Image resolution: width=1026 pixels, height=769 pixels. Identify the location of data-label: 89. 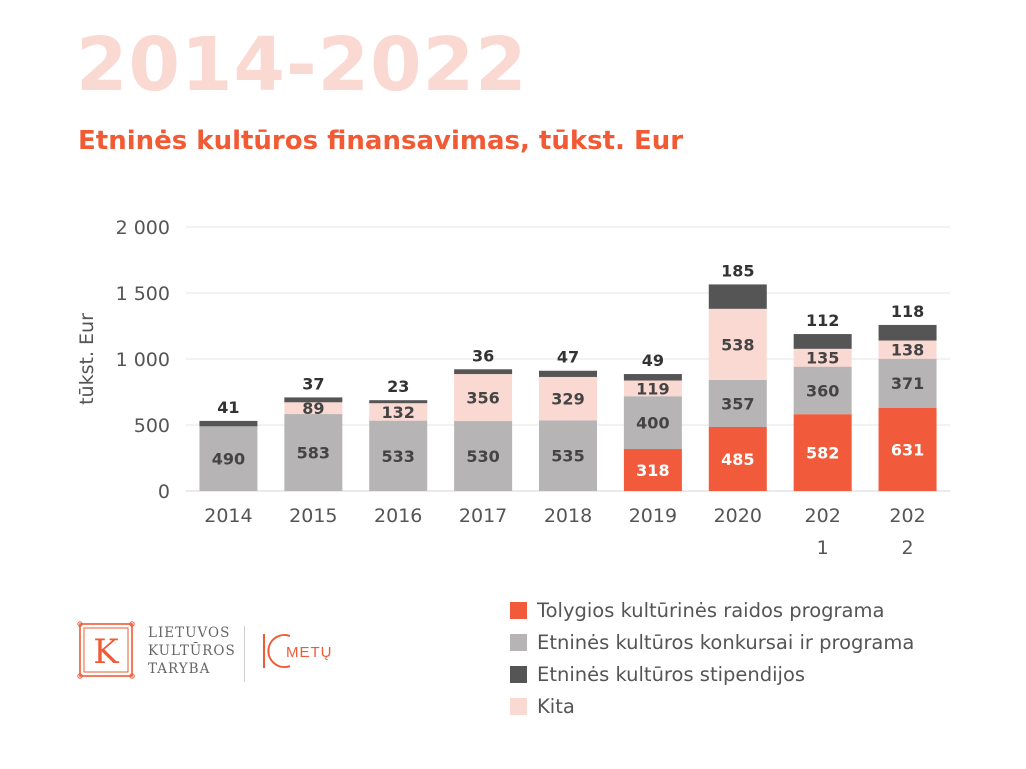
(313, 408).